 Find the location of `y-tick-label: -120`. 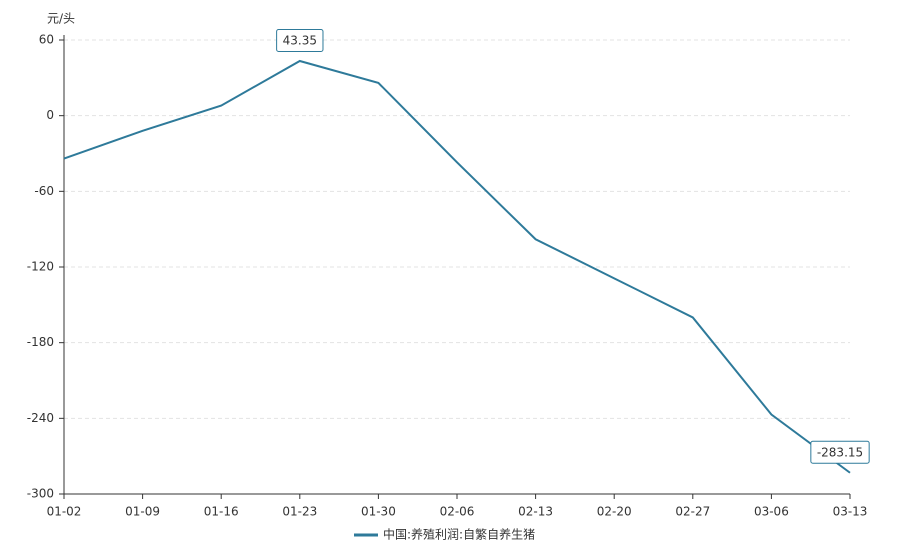

y-tick-label: -120 is located at coordinates (40, 267).